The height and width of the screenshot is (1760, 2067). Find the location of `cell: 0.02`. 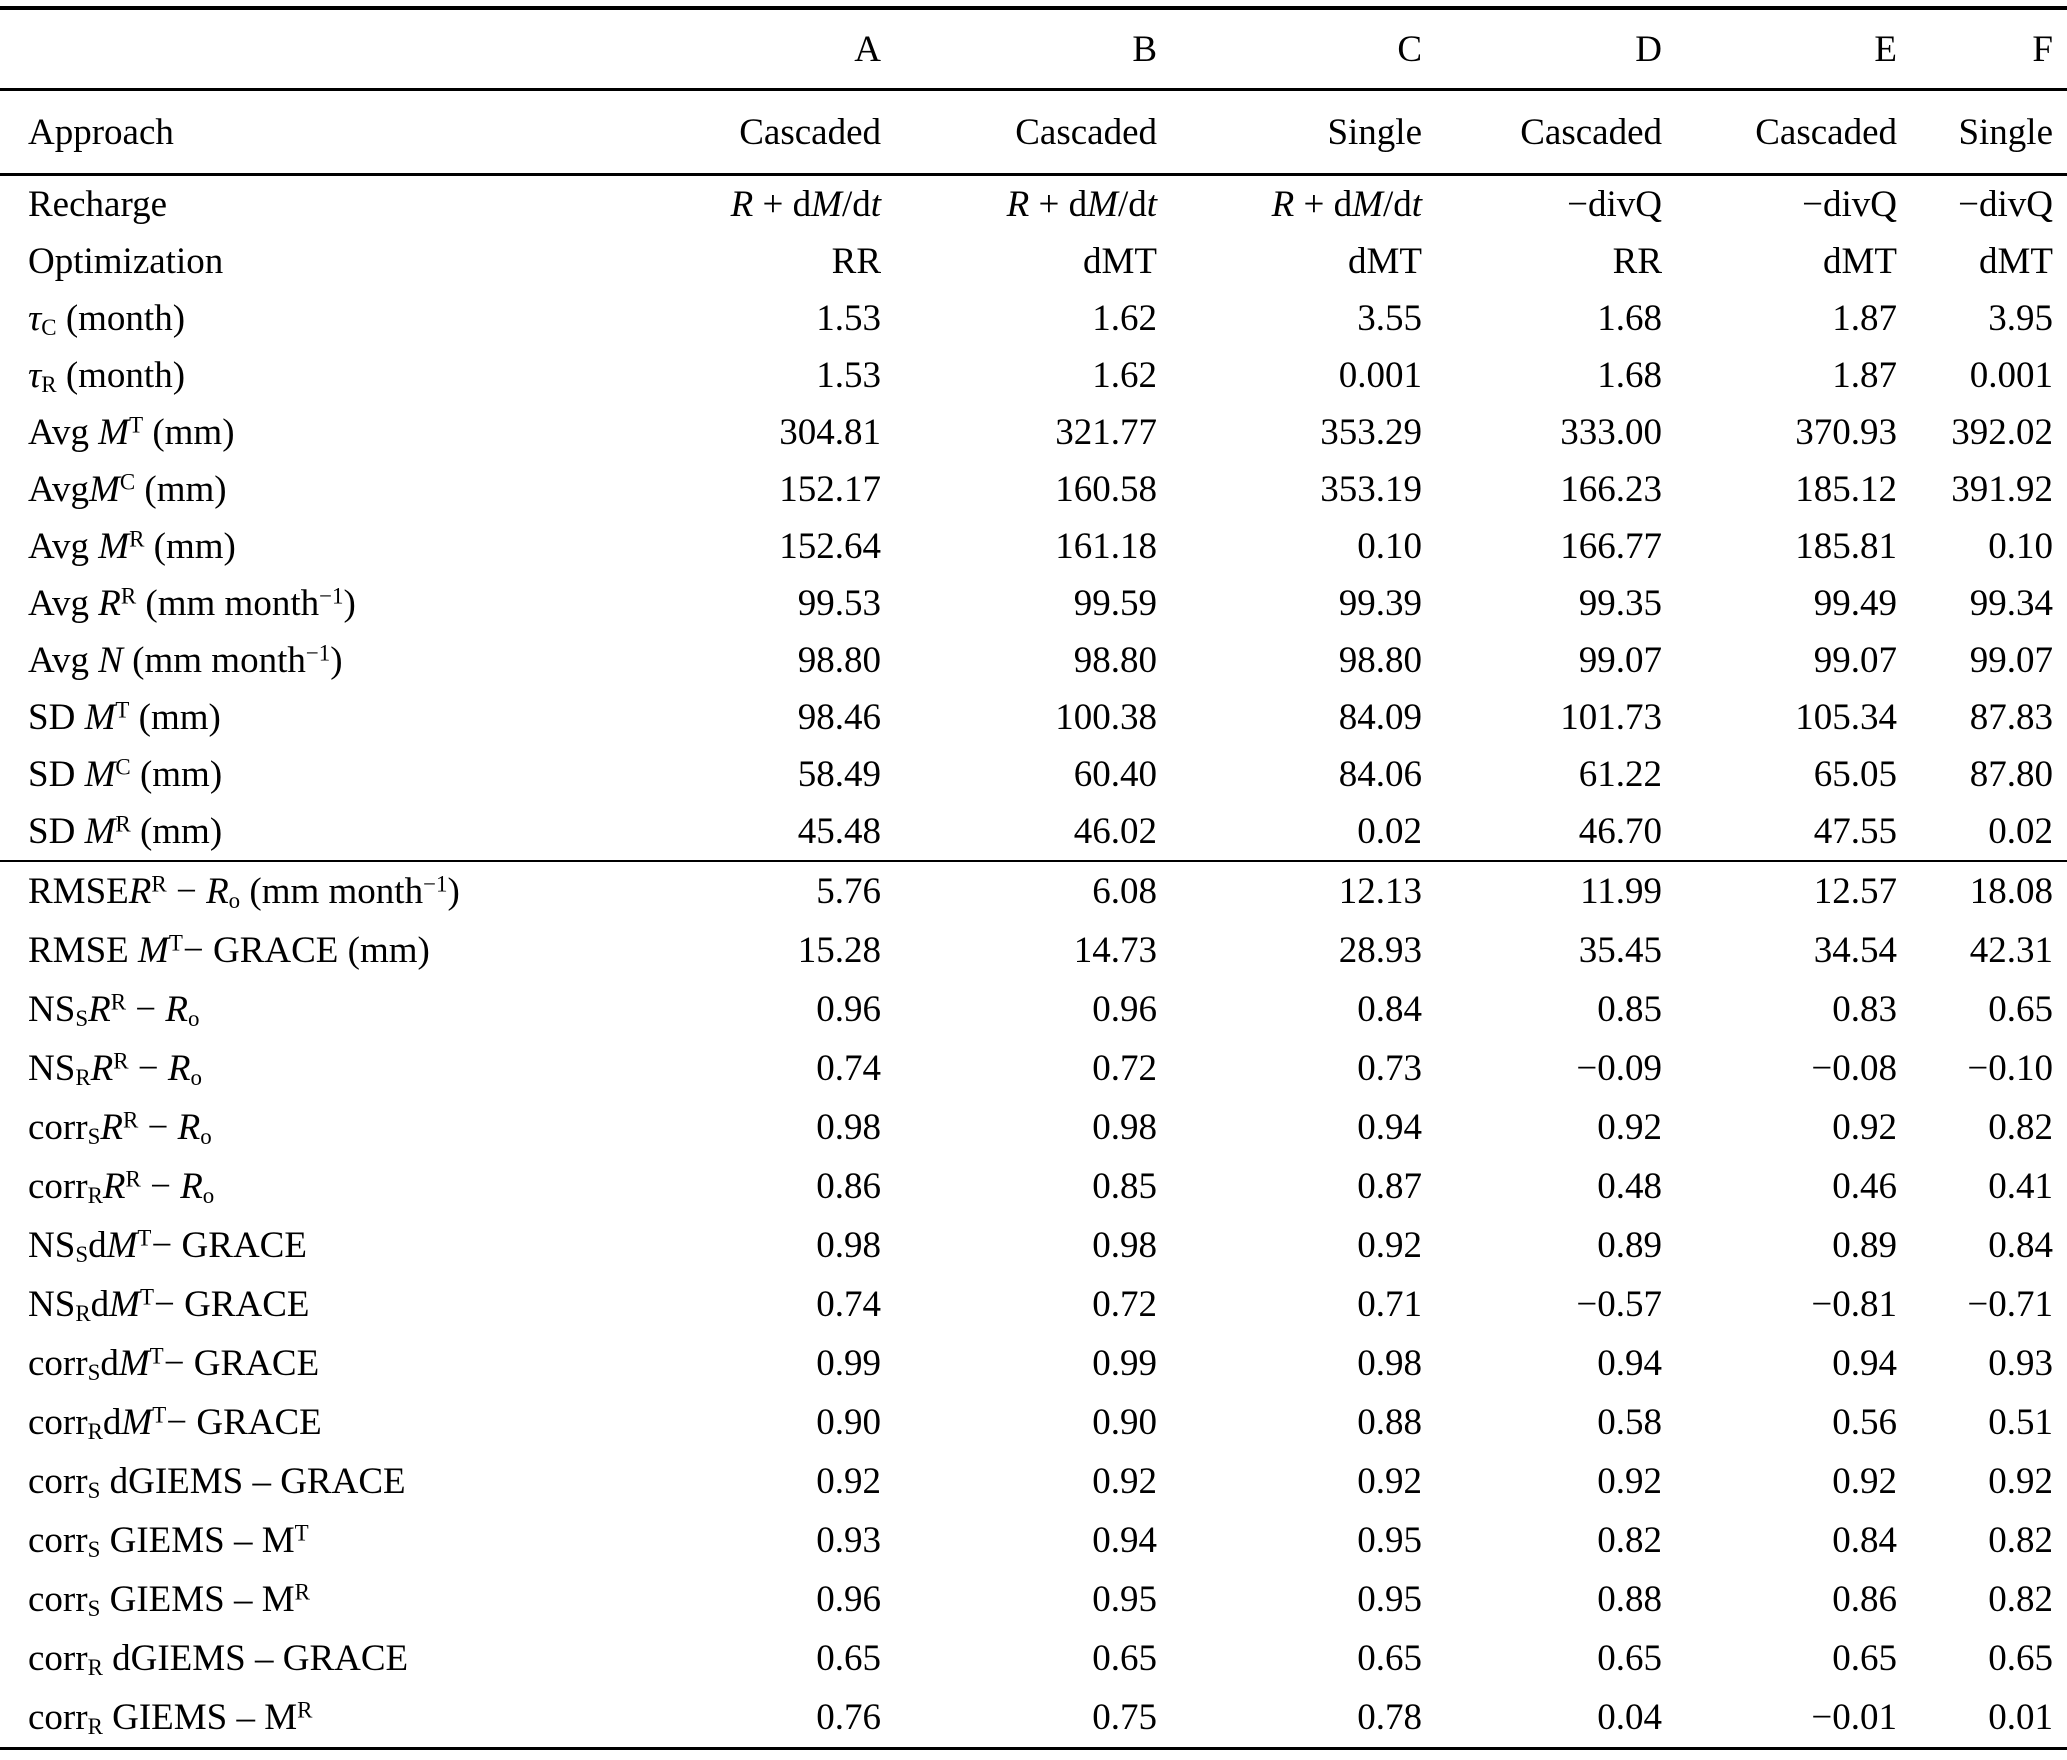

cell: 0.02 is located at coordinates (1389, 831).